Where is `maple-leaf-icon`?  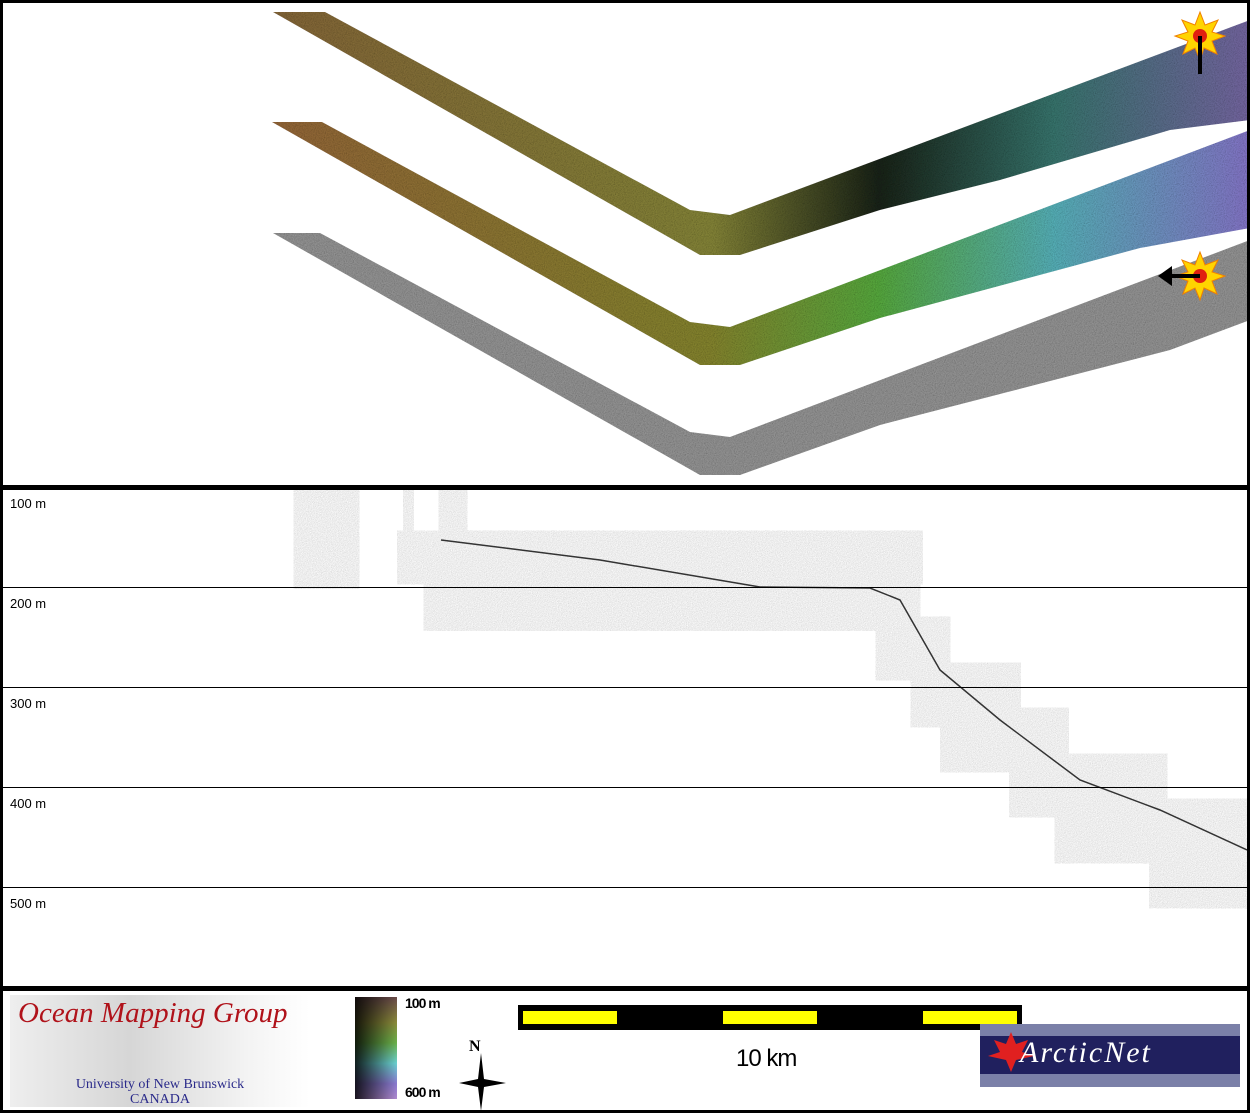
maple-leaf-icon is located at coordinates (1011, 1052).